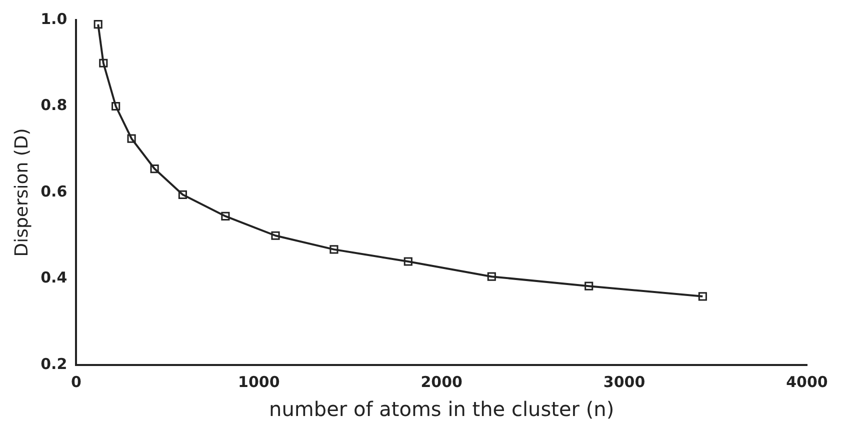 The width and height of the screenshot is (845, 435). I want to click on x-tick-label: 1000, so click(259, 381).